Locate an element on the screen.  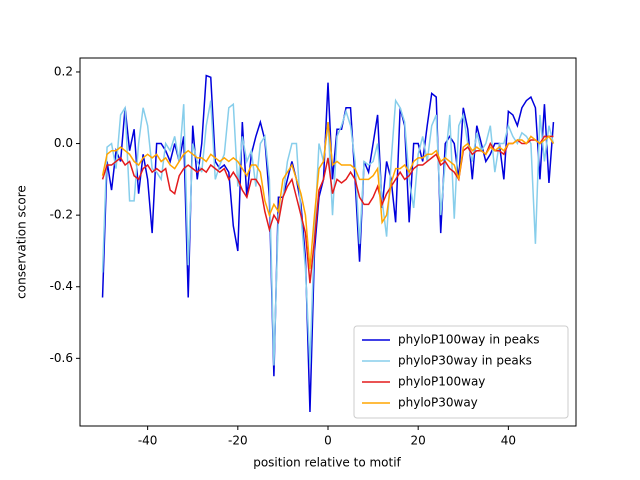
x-tick-label: -40 is located at coordinates (148, 441).